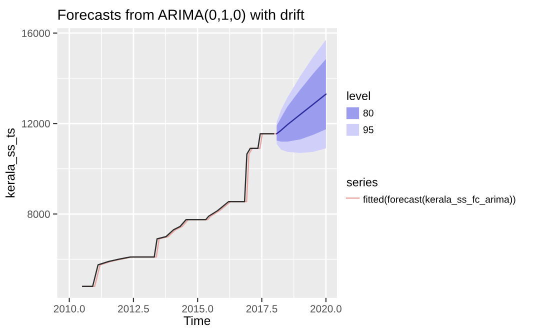 The height and width of the screenshot is (331, 540). I want to click on chart-title: Forecasts from ARIMA(0,1,0) with drift, so click(181, 16).